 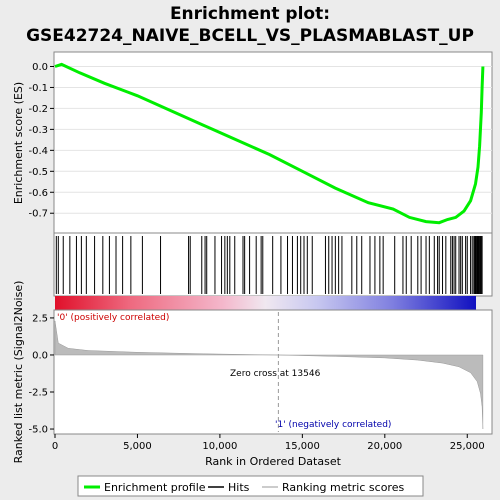 What do you see at coordinates (38, 193) in the screenshot?
I see `es-ytick-label: -0.6` at bounding box center [38, 193].